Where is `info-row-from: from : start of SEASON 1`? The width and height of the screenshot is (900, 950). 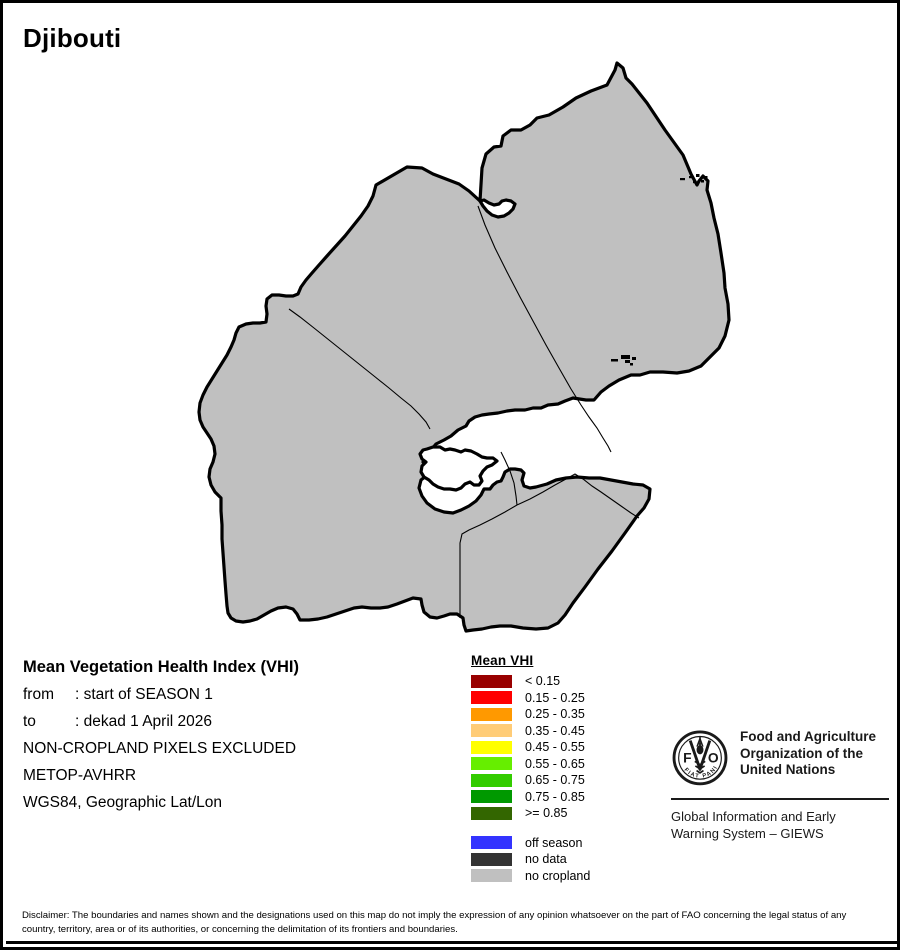 info-row-from: from : start of SEASON 1 is located at coordinates (233, 695).